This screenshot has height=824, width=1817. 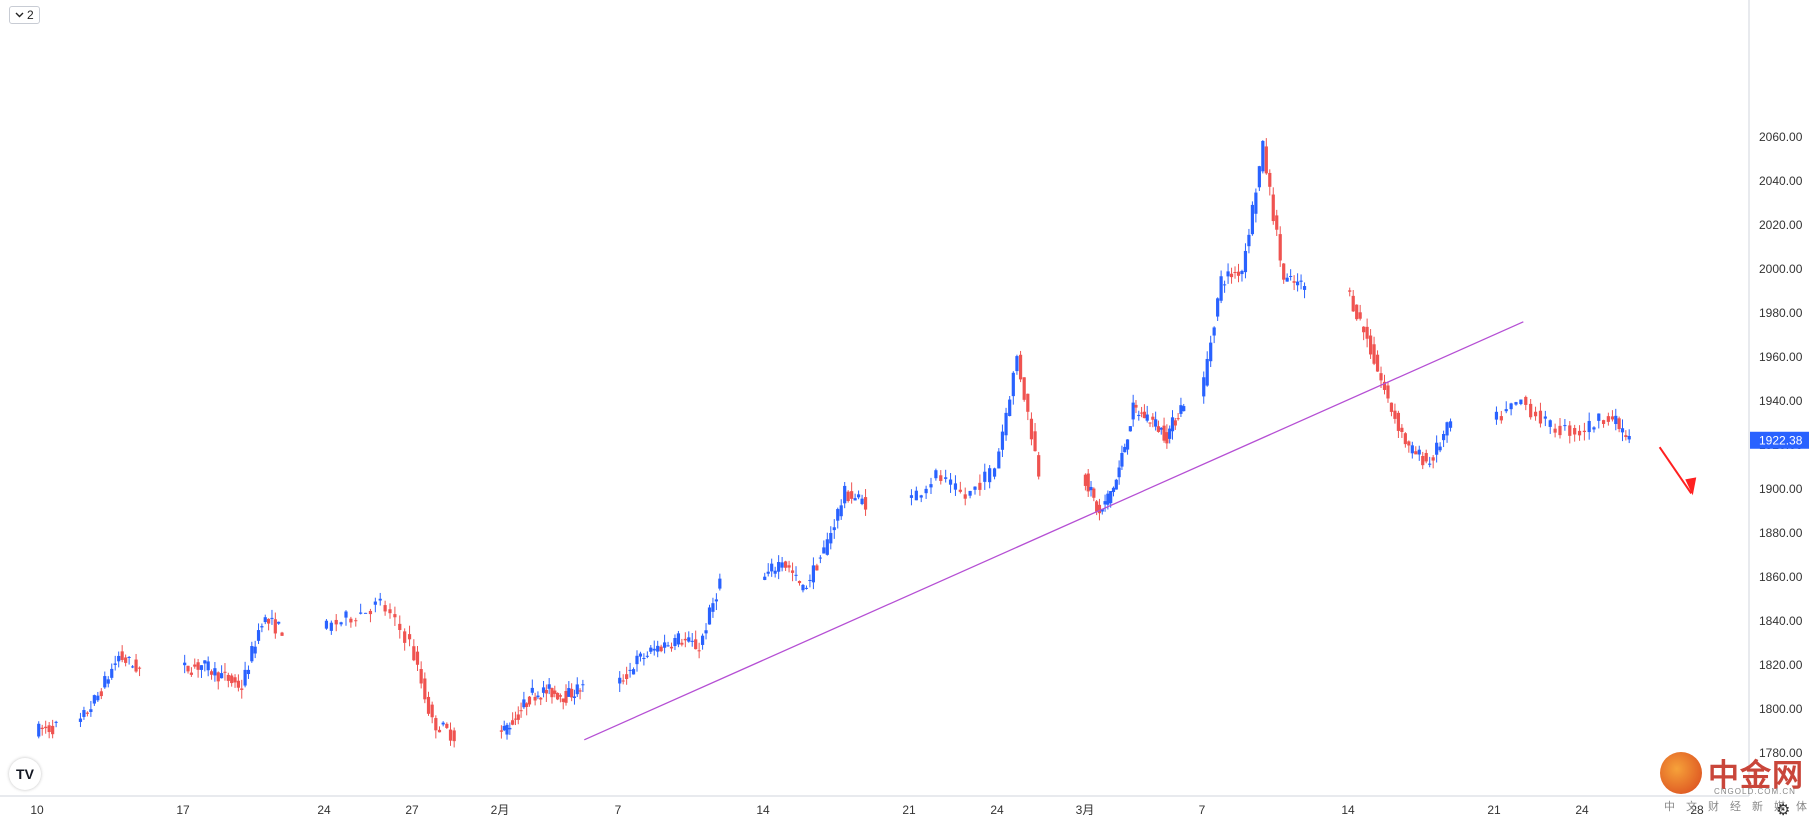 I want to click on down-arrow-shaft, so click(x=1675, y=470).